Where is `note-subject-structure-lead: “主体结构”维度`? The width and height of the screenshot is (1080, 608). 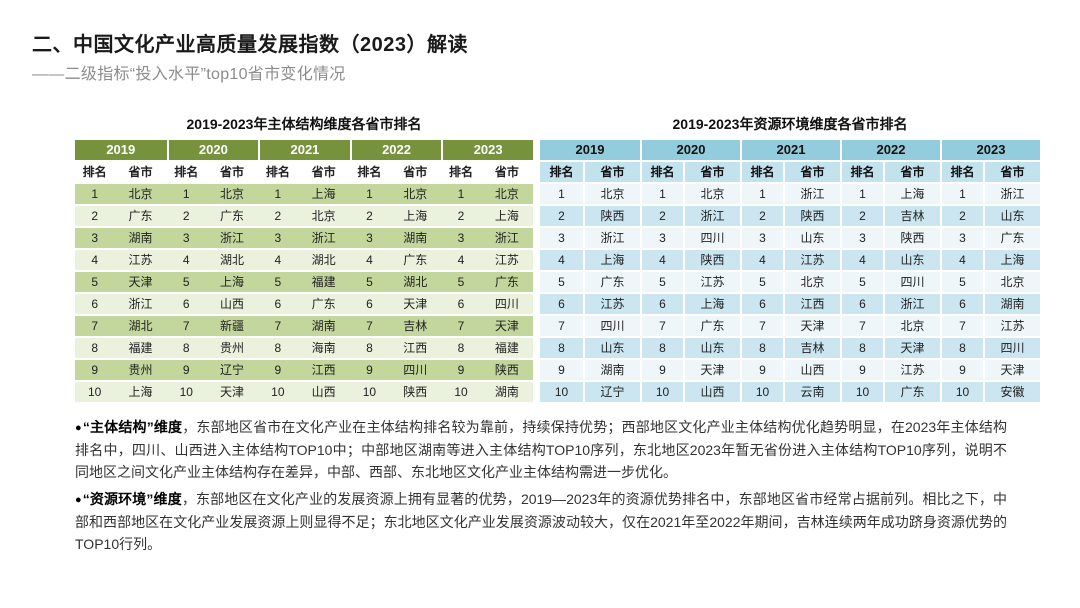 note-subject-structure-lead: “主体结构”维度 is located at coordinates (132, 427).